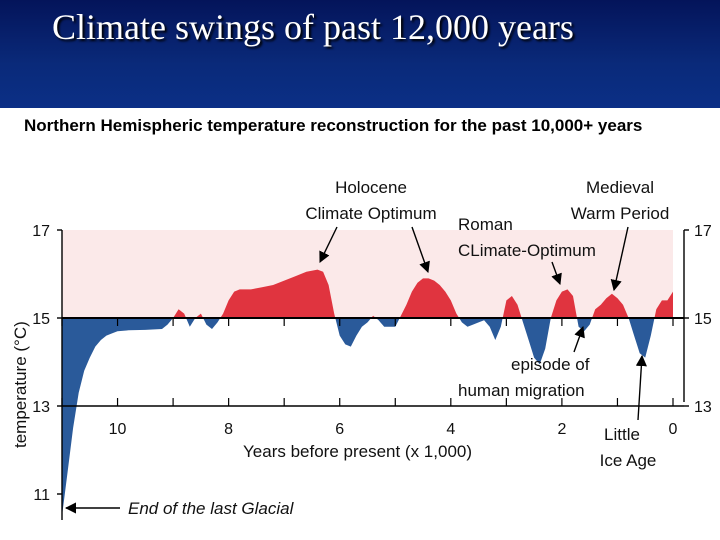 This screenshot has height=540, width=720. What do you see at coordinates (357, 451) in the screenshot?
I see `x-axis-label: Years before present (x 1,000)` at bounding box center [357, 451].